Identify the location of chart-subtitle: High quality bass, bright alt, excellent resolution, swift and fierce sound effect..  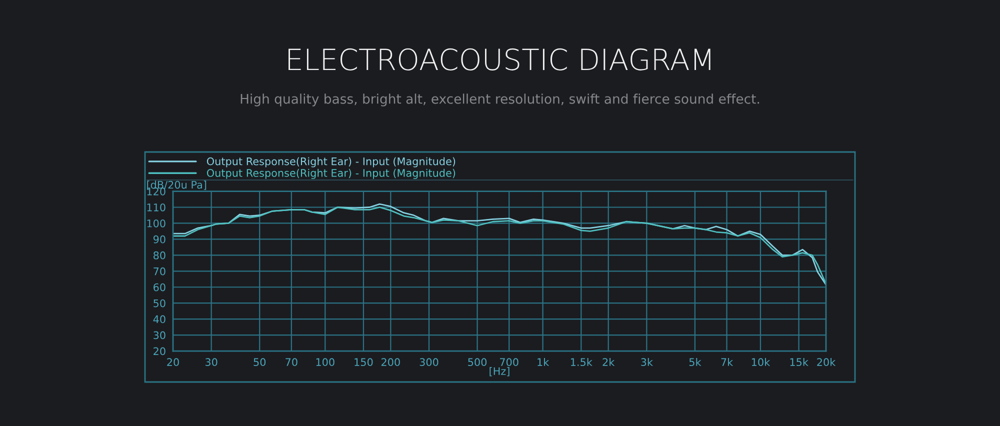
(500, 100).